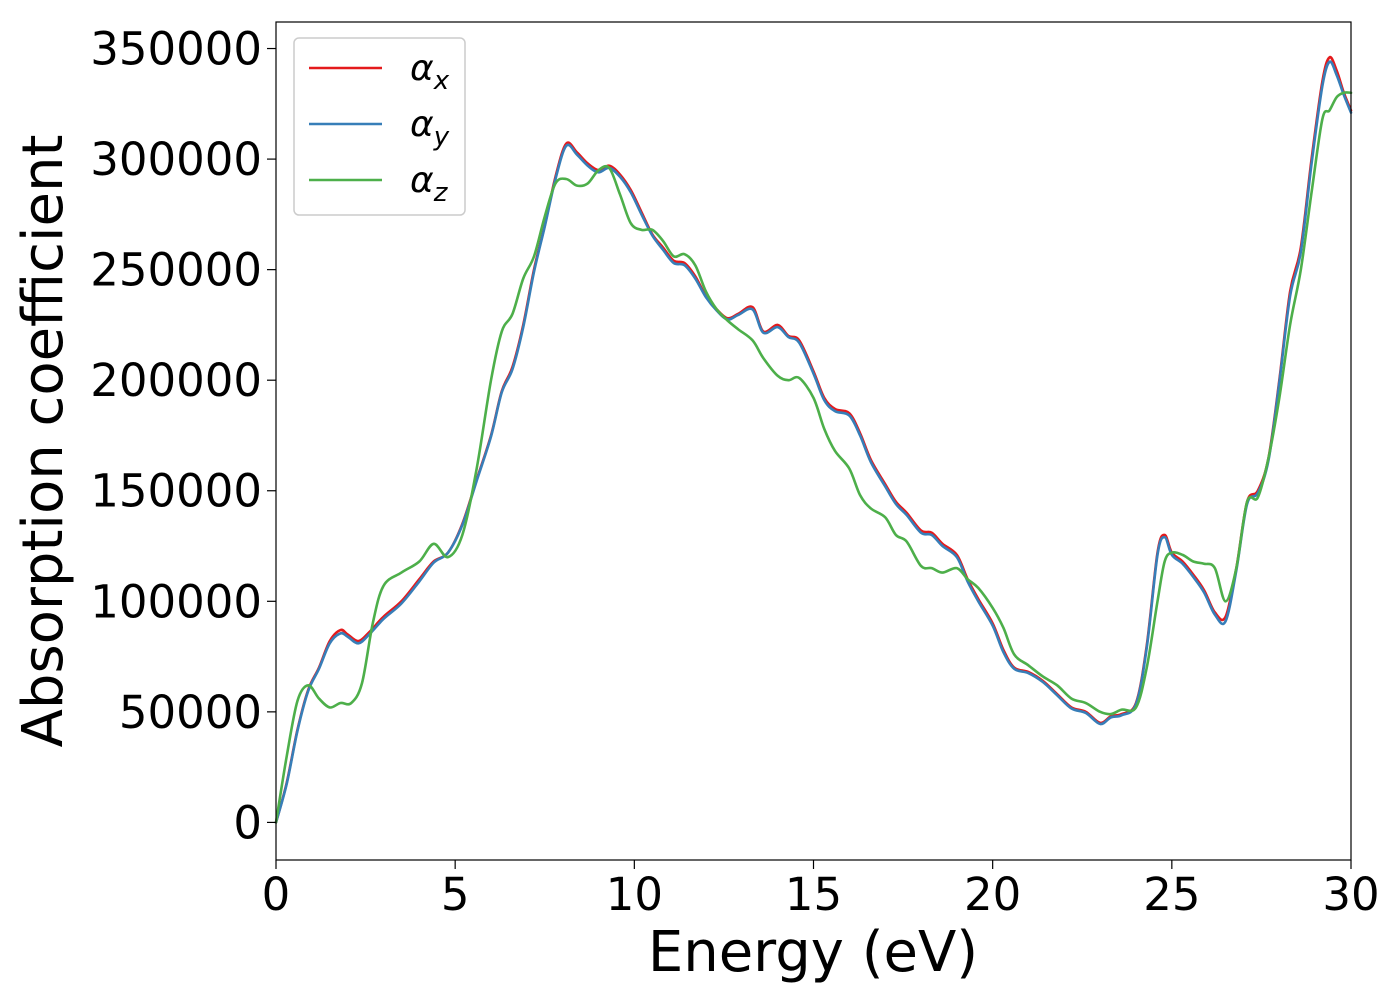 Image resolution: width=1400 pixels, height=1000 pixels. What do you see at coordinates (430, 128) in the screenshot?
I see `legend-label-2: αy` at bounding box center [430, 128].